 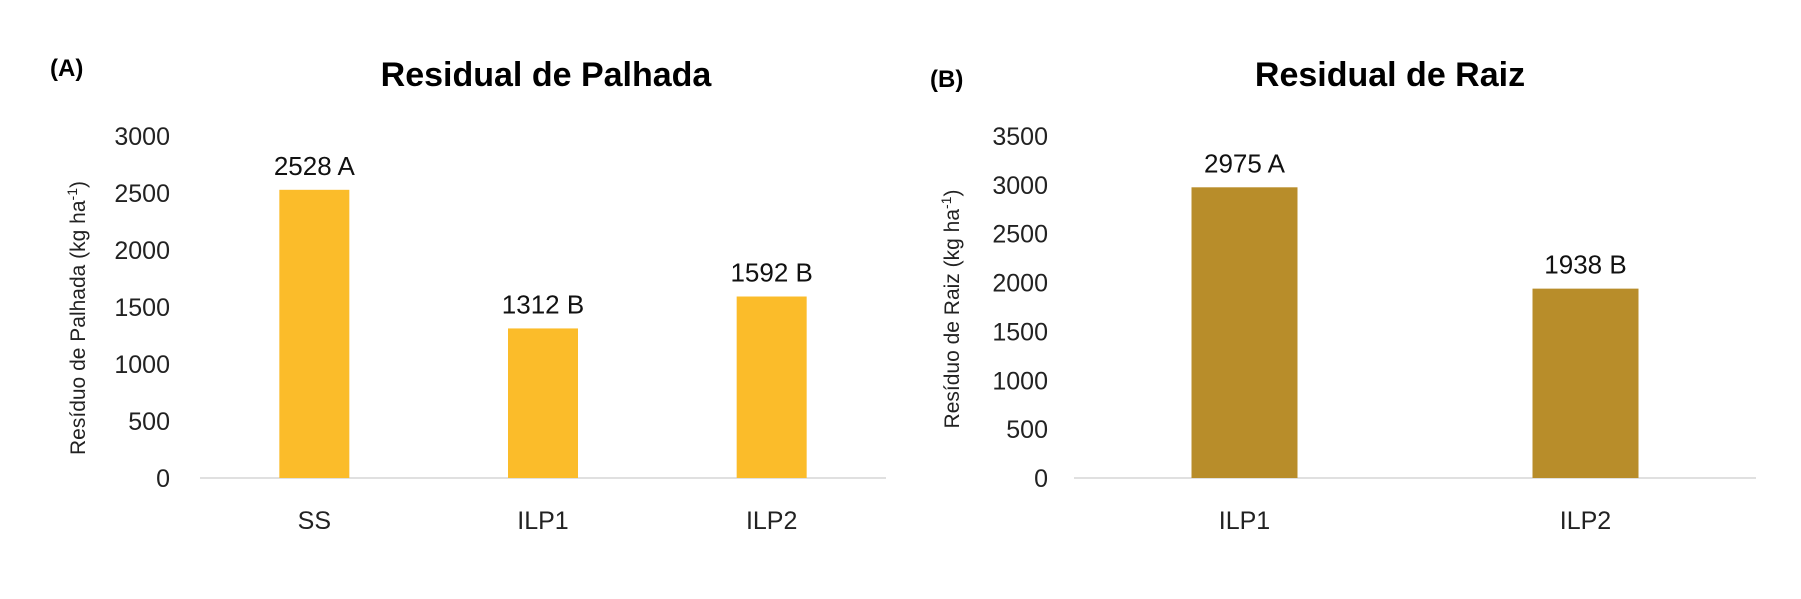 What do you see at coordinates (1415, 521) in the screenshot?
I see `category-labels-b: ILP1 ILP2` at bounding box center [1415, 521].